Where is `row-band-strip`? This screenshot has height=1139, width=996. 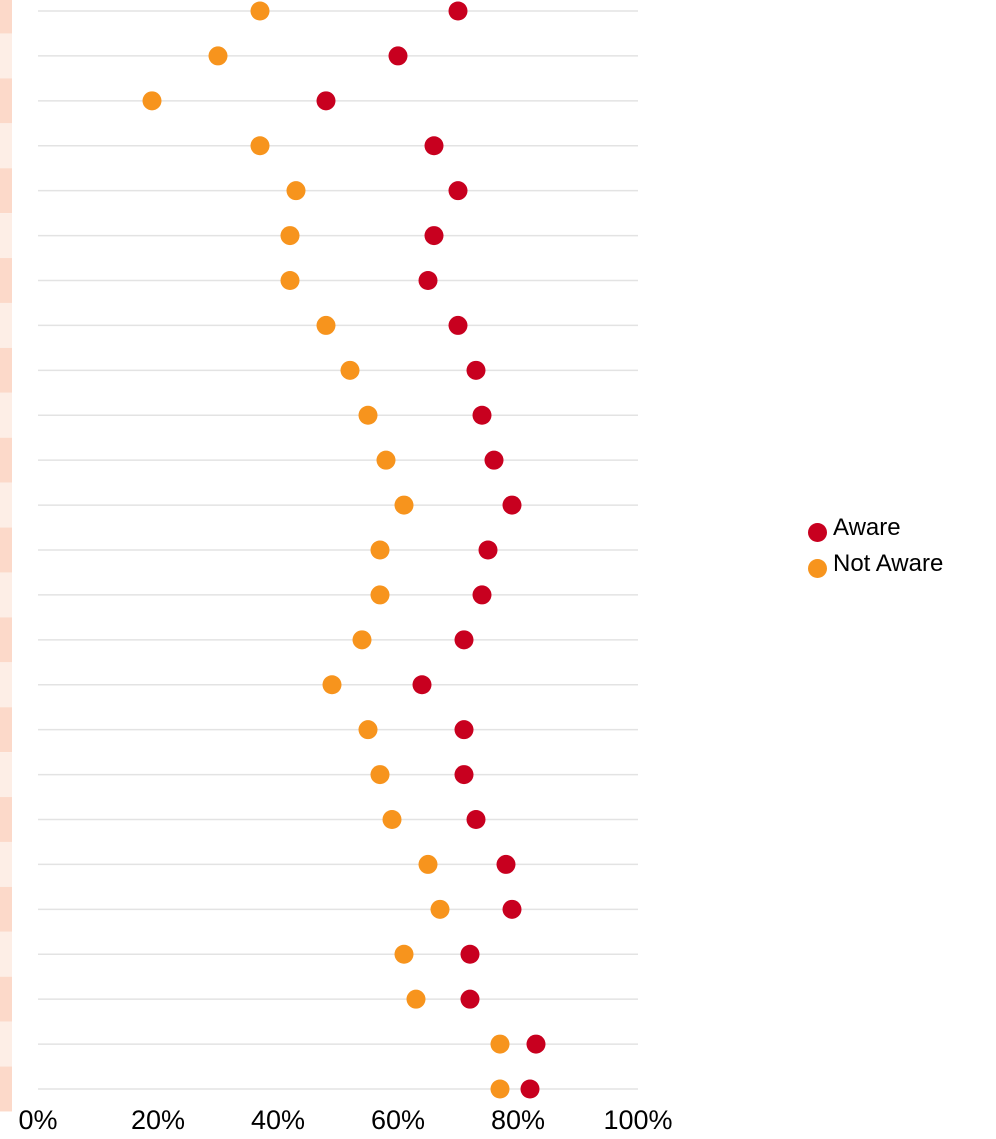 row-band-strip is located at coordinates (6, 556).